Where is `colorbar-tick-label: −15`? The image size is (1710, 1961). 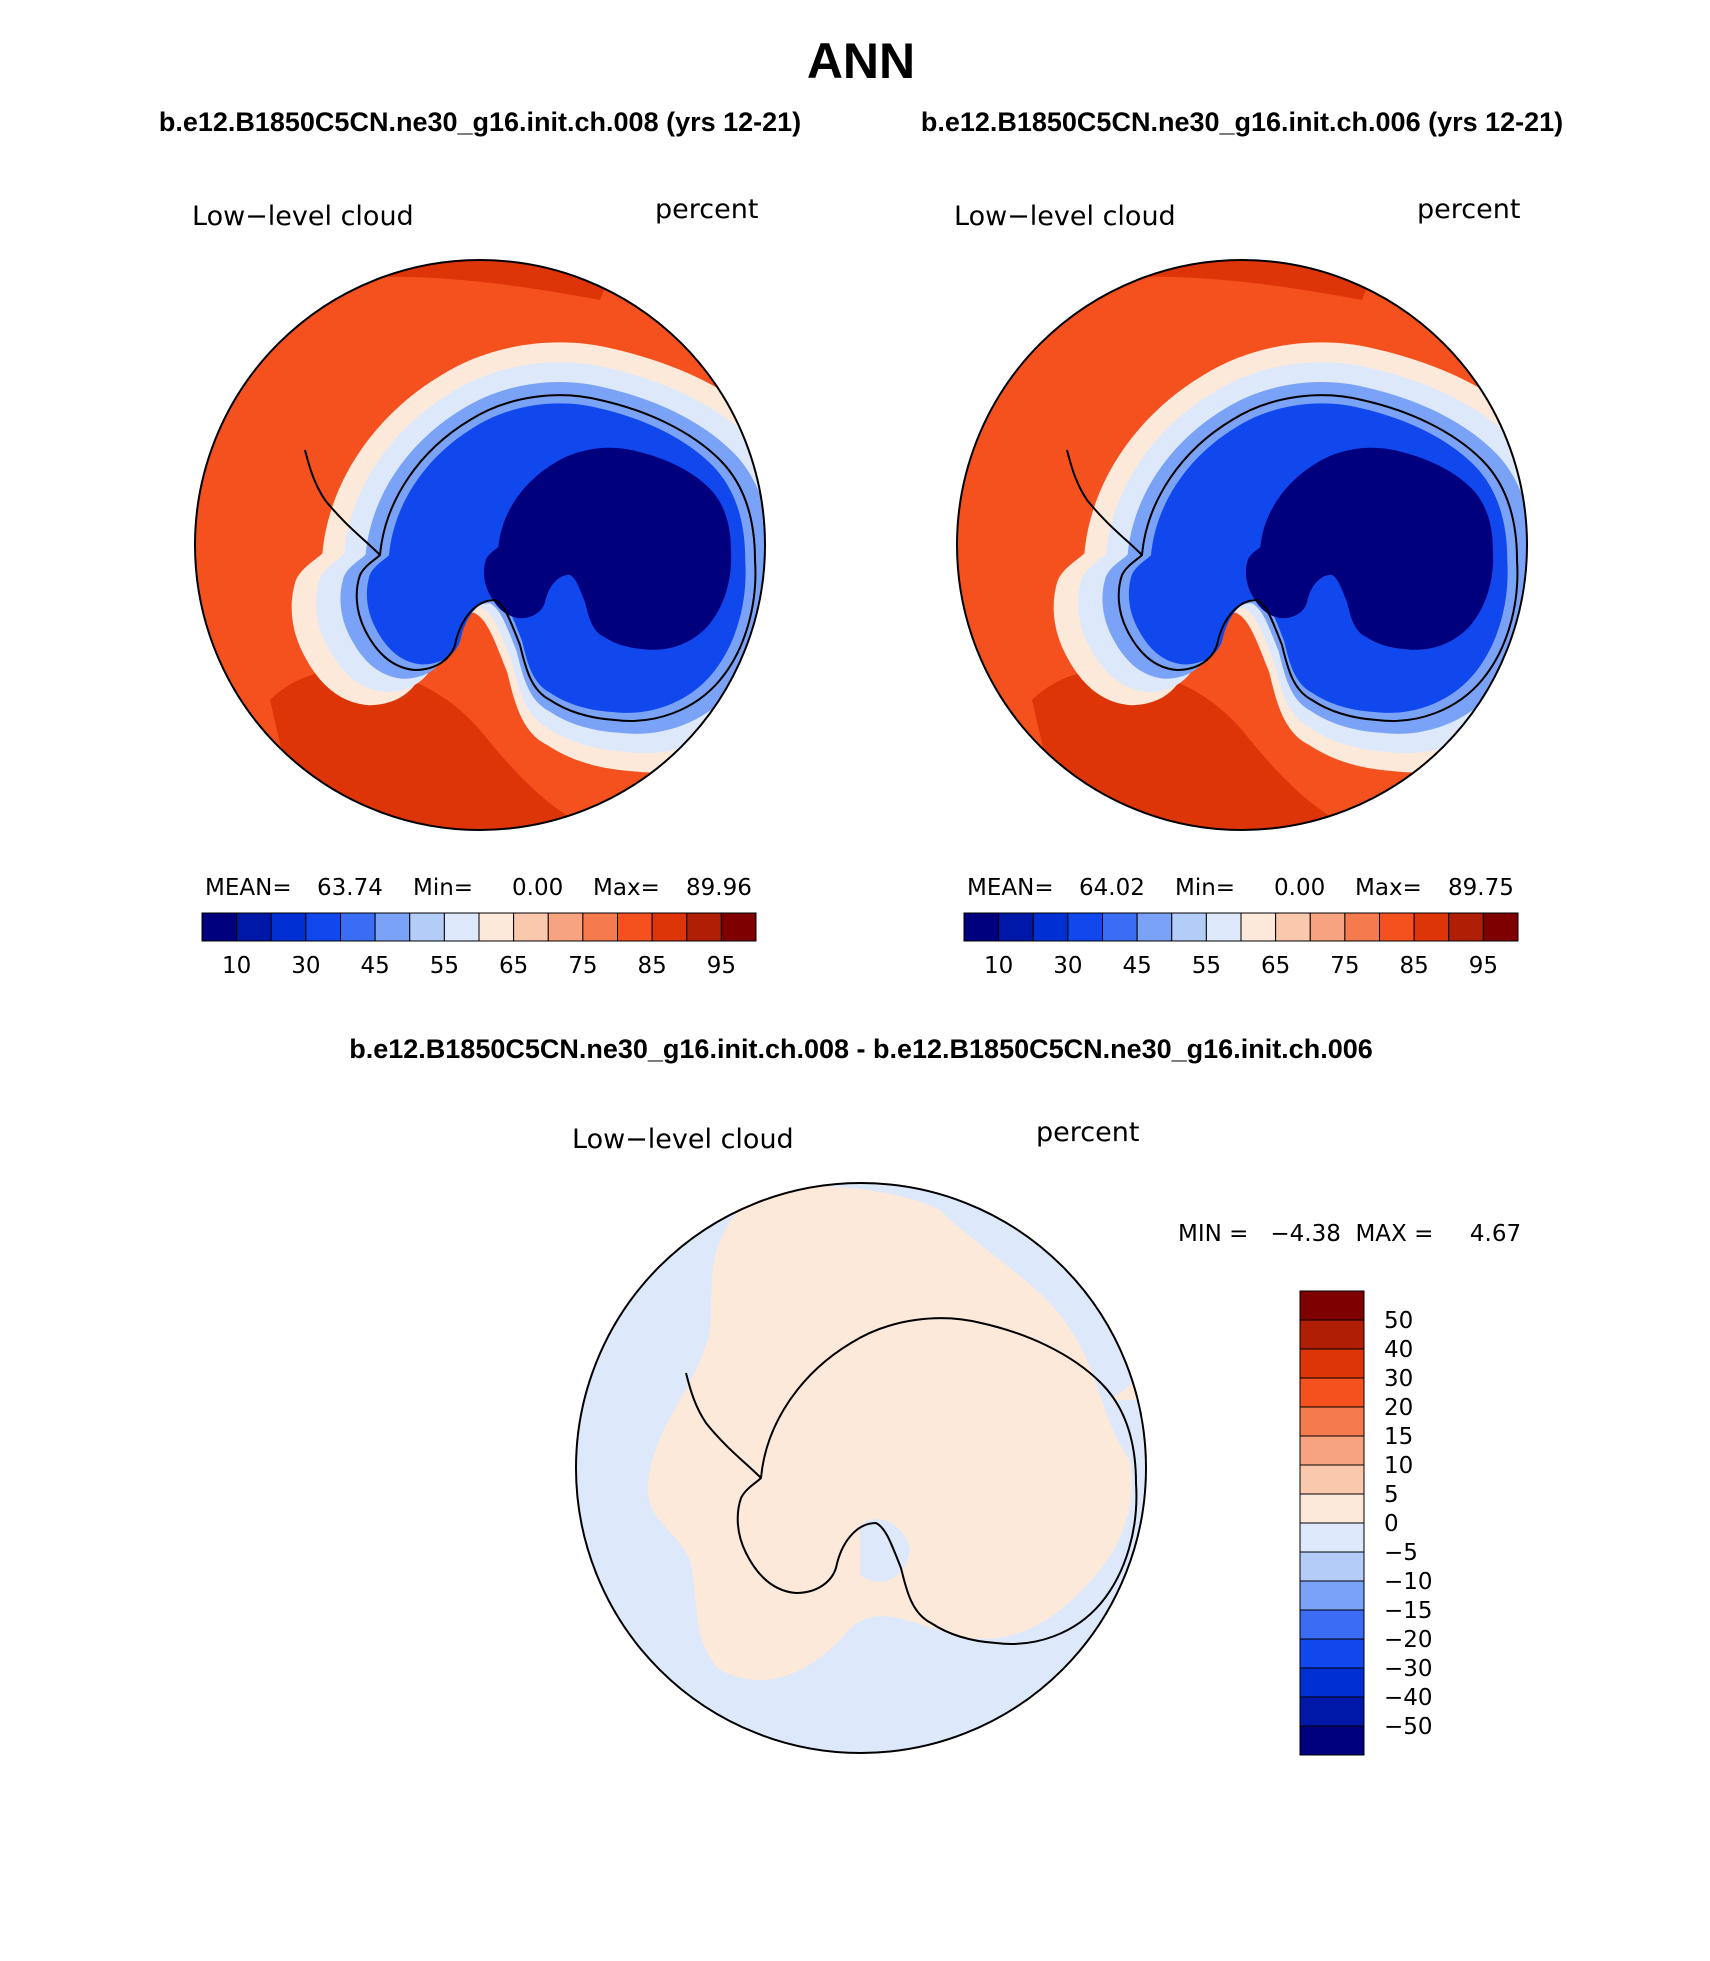
colorbar-tick-label: −15 is located at coordinates (1408, 1611).